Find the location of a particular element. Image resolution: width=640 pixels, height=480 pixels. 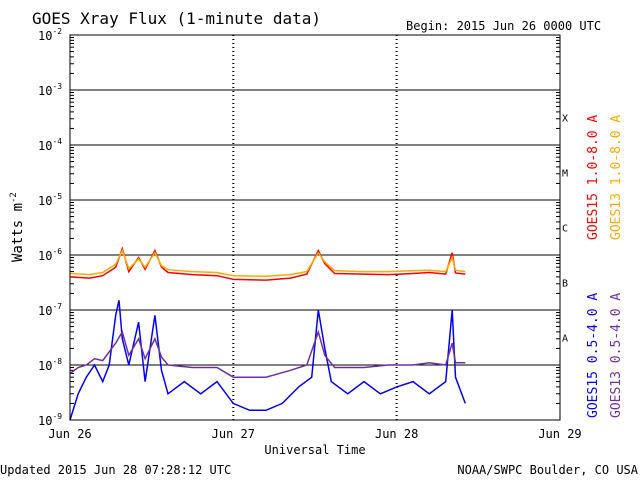

legend-entry-1: GOES13 1.0-8.0 A is located at coordinates (616, 177).